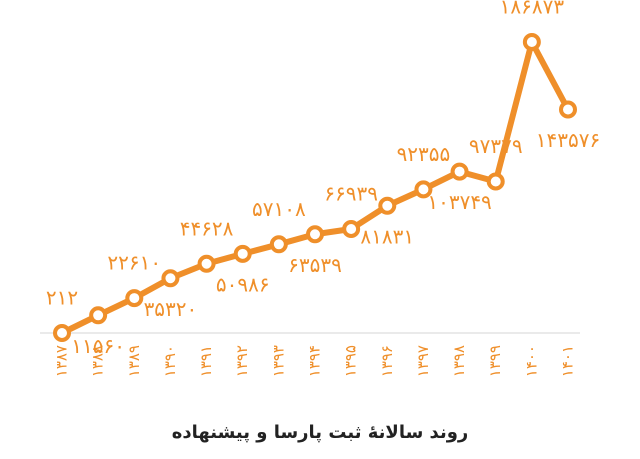  What do you see at coordinates (315, 361) in the screenshot?
I see `x-tick-label: ۱۳۹۴` at bounding box center [315, 361].